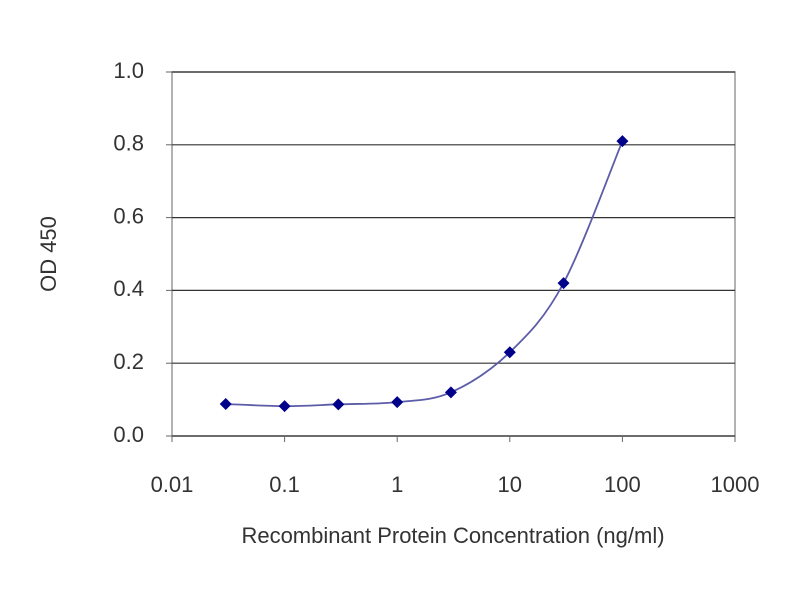 The height and width of the screenshot is (600, 800). What do you see at coordinates (128, 215) in the screenshot?
I see `y-tick-label: 0.6` at bounding box center [128, 215].